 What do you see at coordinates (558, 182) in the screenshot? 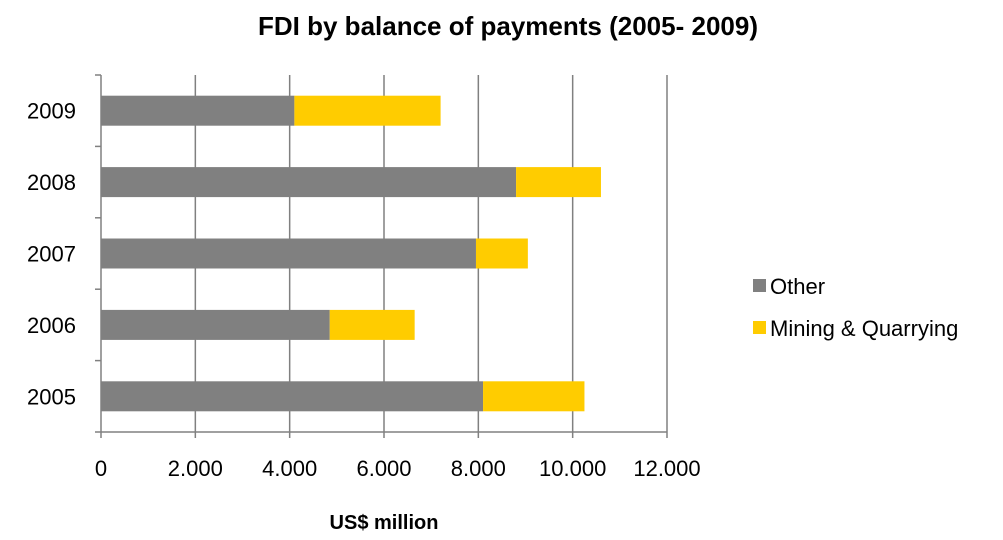
I see `bar-2008-mining-quarrying` at bounding box center [558, 182].